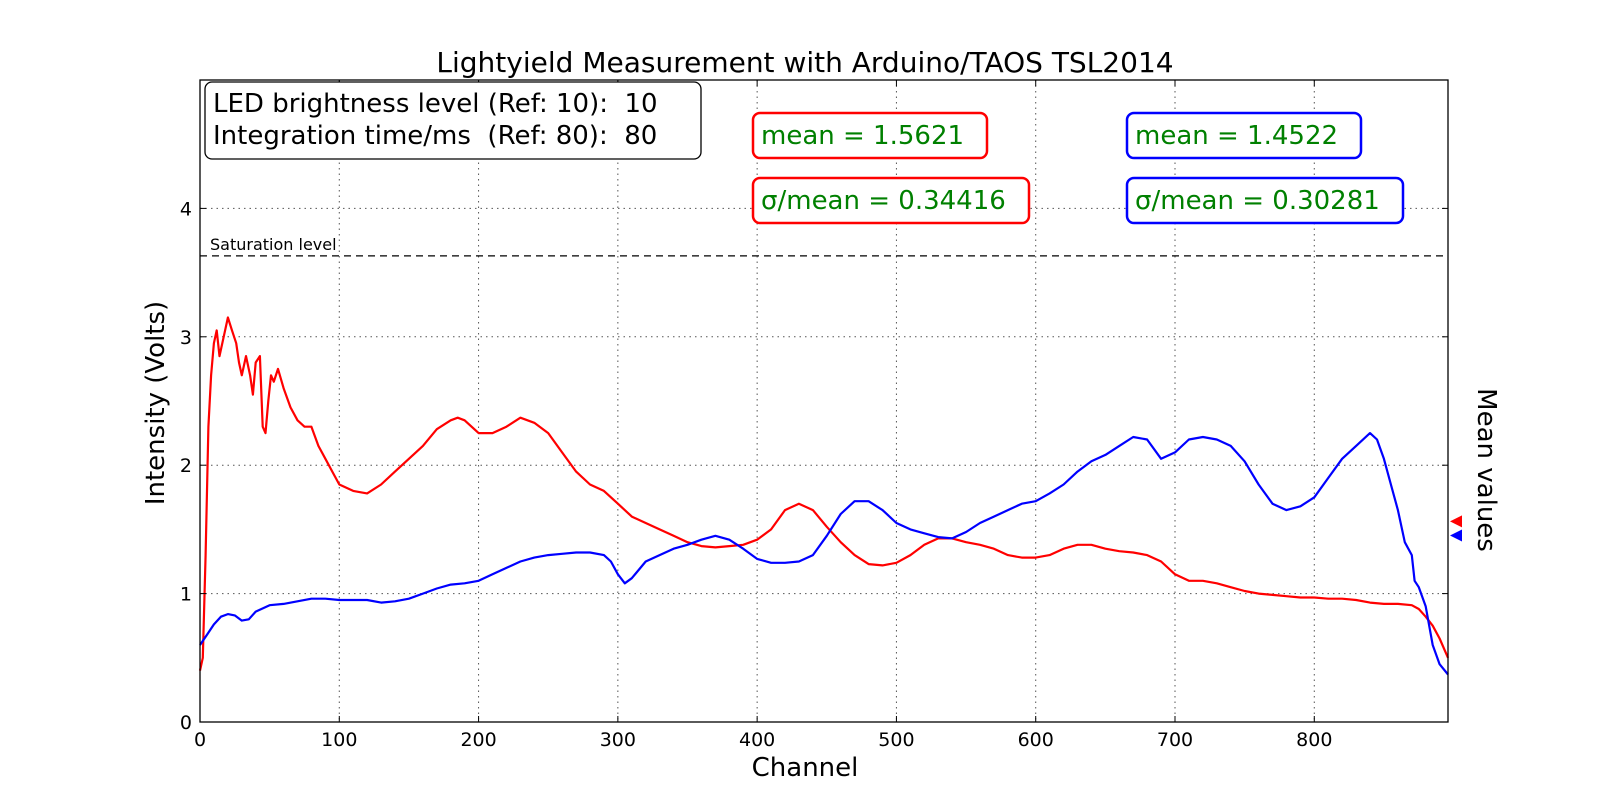  I want to click on y-axis-title: Intensity (Volts), so click(156, 403).